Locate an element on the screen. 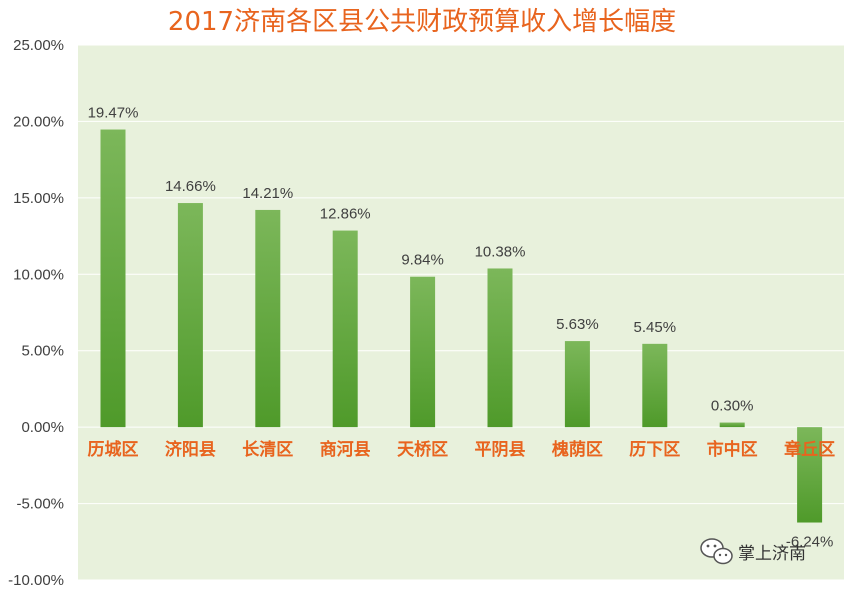  category-label: 济阳县 is located at coordinates (190, 449).